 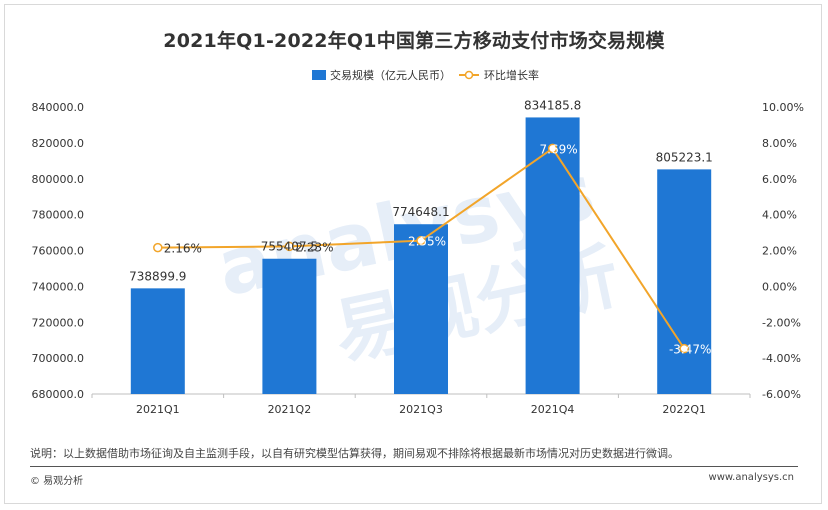 I want to click on website-link: www.analysys.cn, so click(x=751, y=477).